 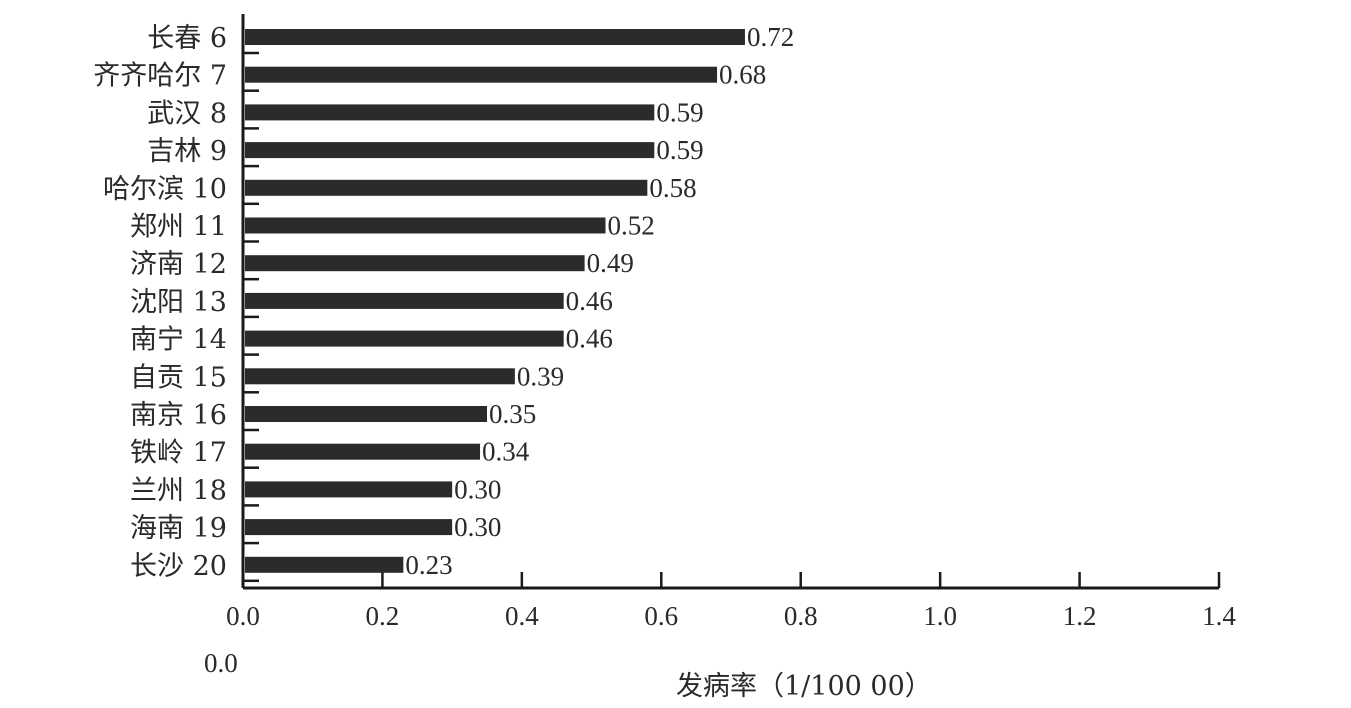 I want to click on category-label: 济南 12, so click(x=178, y=264).